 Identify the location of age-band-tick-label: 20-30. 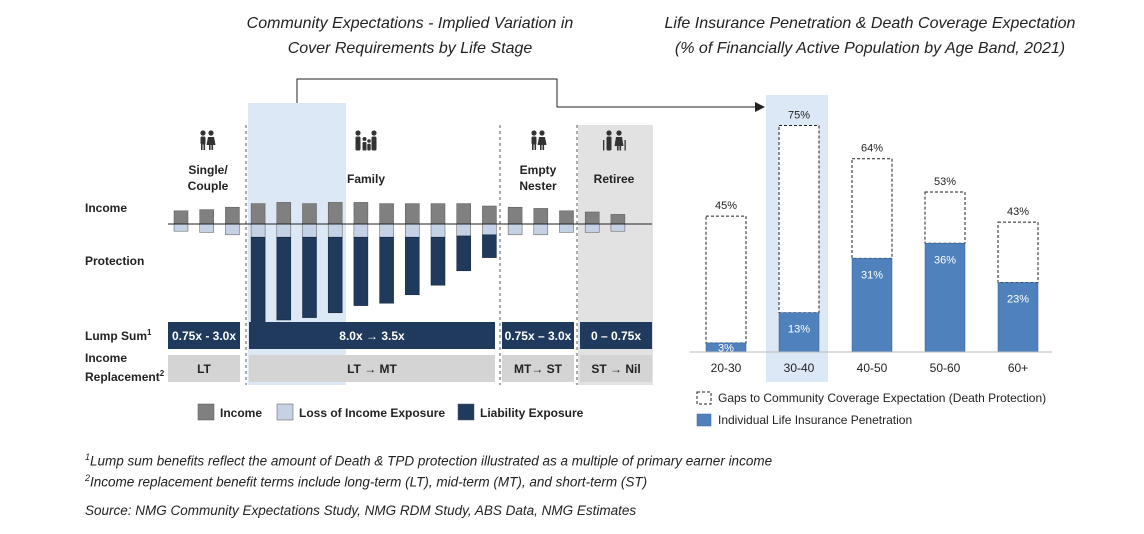
(726, 368).